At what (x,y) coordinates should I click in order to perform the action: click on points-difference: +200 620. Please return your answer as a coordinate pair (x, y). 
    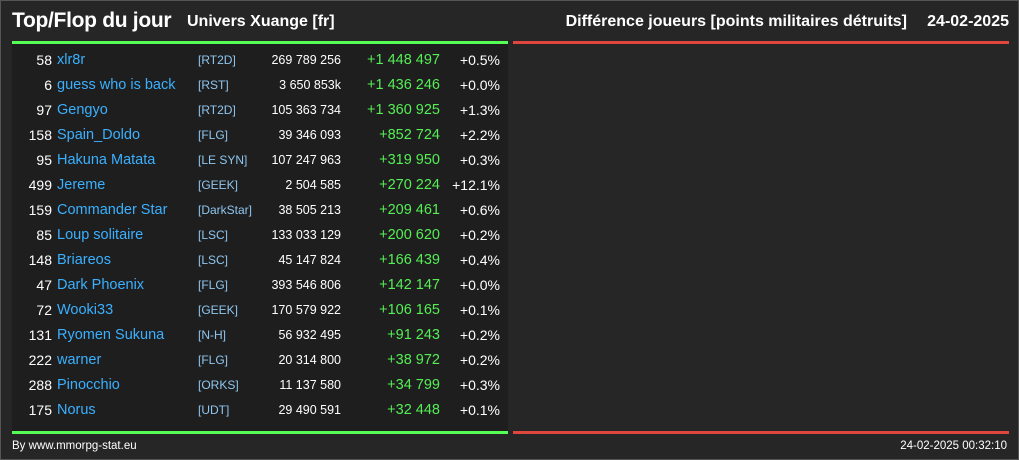
    Looking at the image, I should click on (409, 235).